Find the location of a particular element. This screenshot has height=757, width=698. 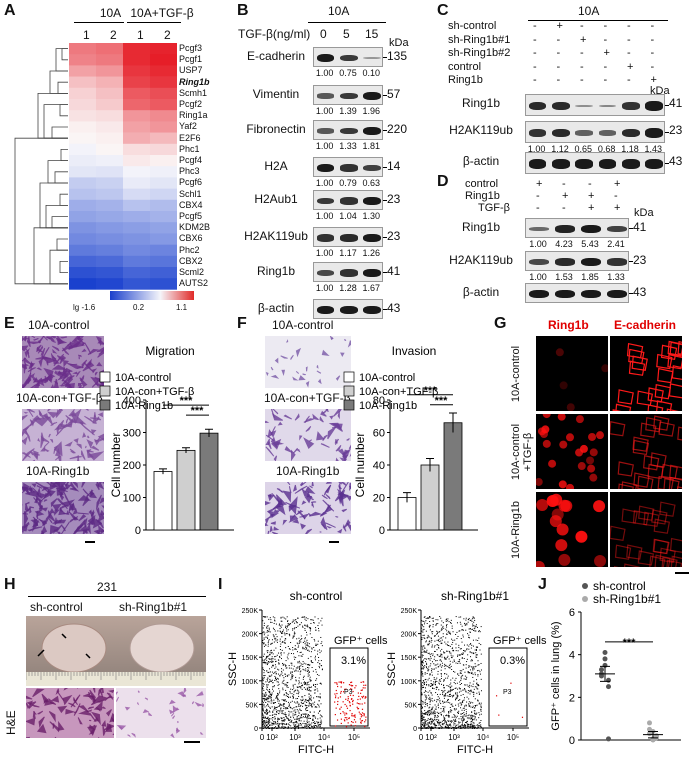

condition-sign: - is located at coordinates (605, 80).